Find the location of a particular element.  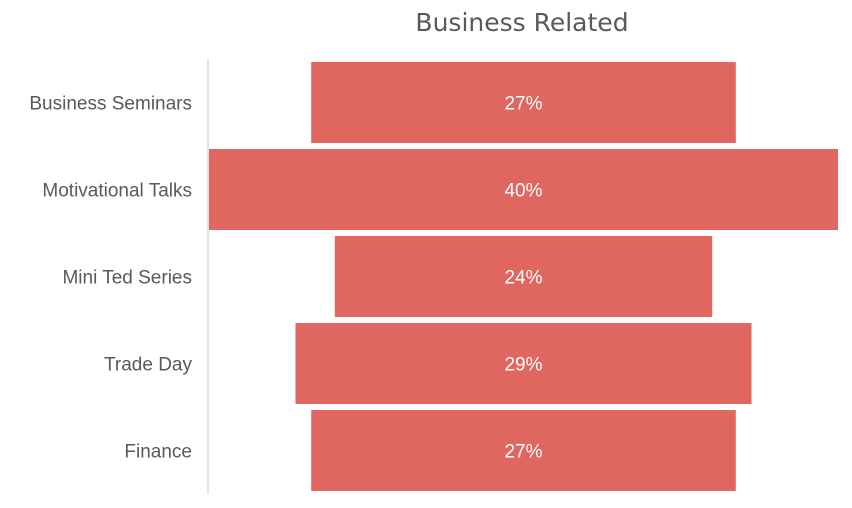

category-label: Finance is located at coordinates (158, 452).